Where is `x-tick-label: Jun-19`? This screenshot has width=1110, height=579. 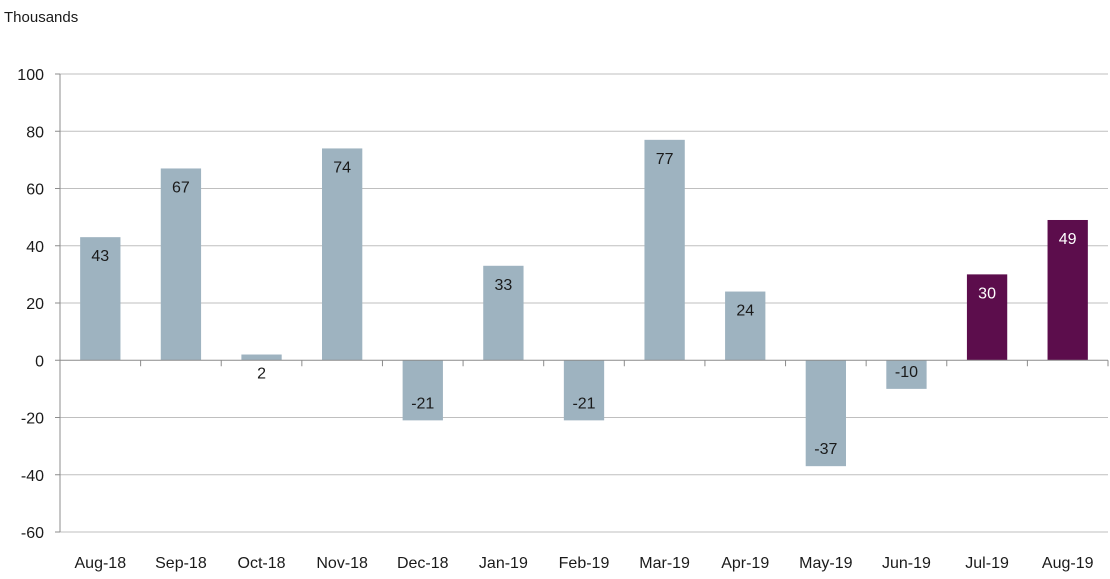 x-tick-label: Jun-19 is located at coordinates (906, 563).